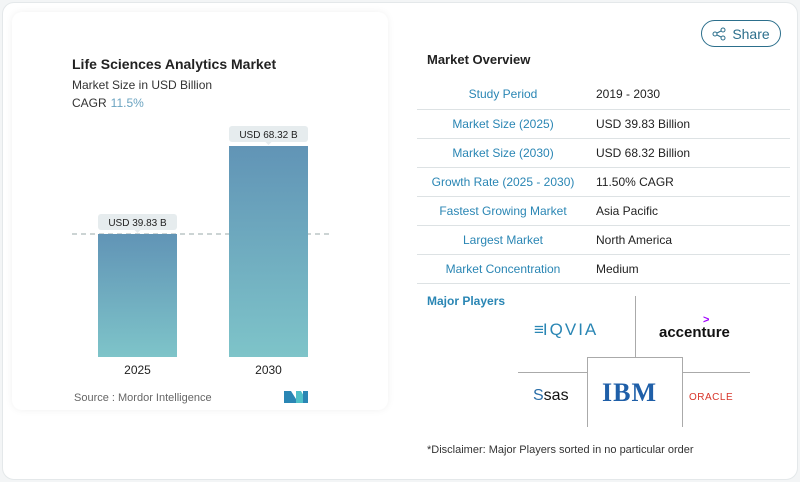  I want to click on overview-row: Market Size (2030) USD 68.32 Billion, so click(603, 153).